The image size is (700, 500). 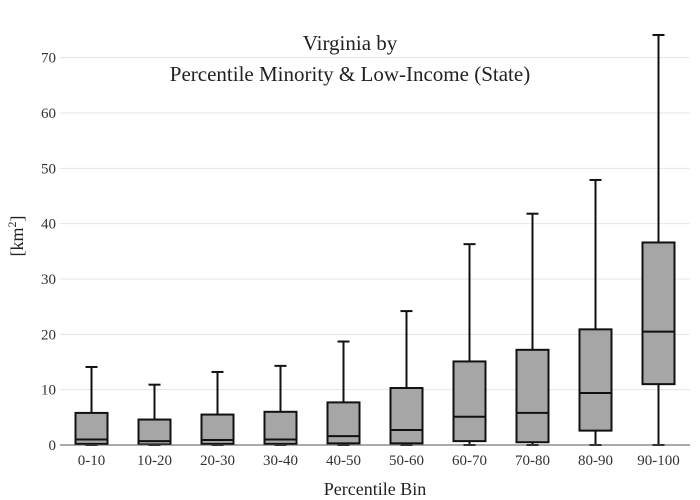 I want to click on x-tick-label: 20-30, so click(x=217, y=461).